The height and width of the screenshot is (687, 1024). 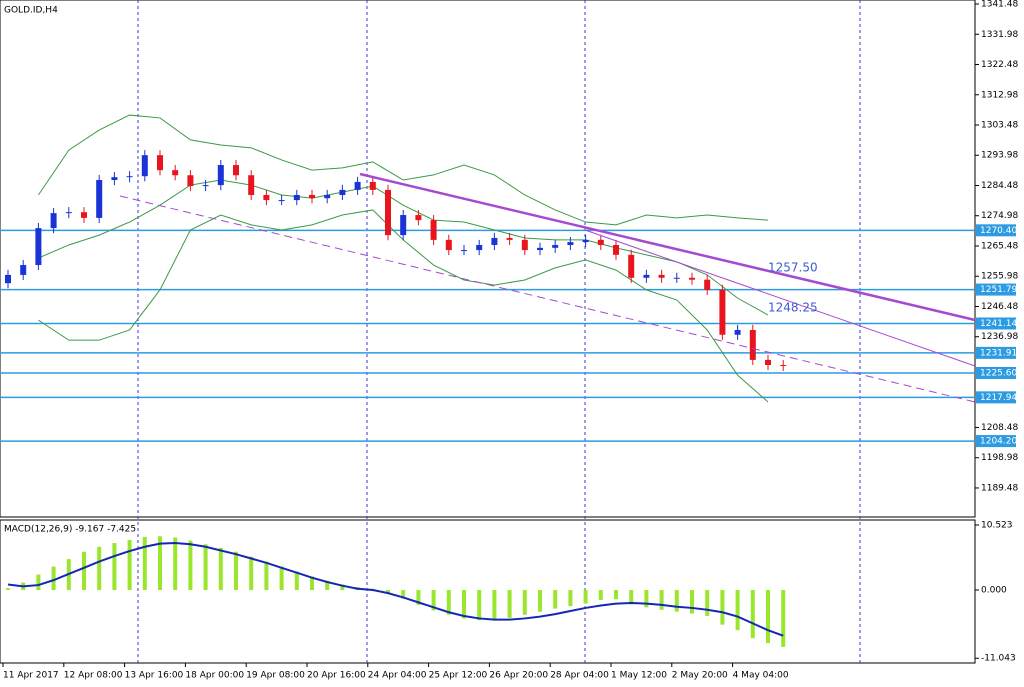 What do you see at coordinates (999, 186) in the screenshot?
I see `y-tick-label: 1284.48` at bounding box center [999, 186].